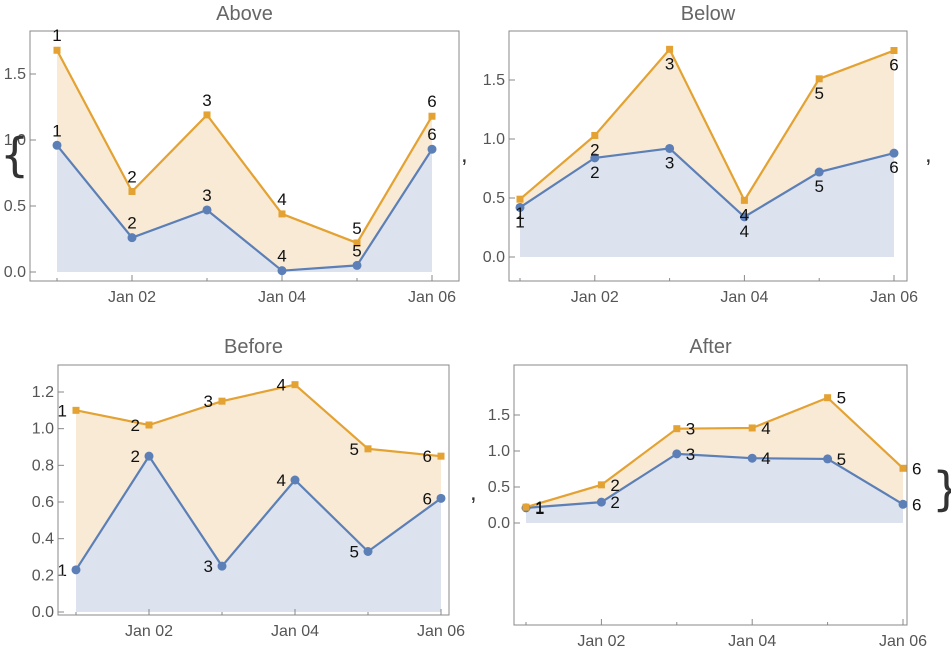  What do you see at coordinates (14, 155) in the screenshot?
I see `open-brace: {` at bounding box center [14, 155].